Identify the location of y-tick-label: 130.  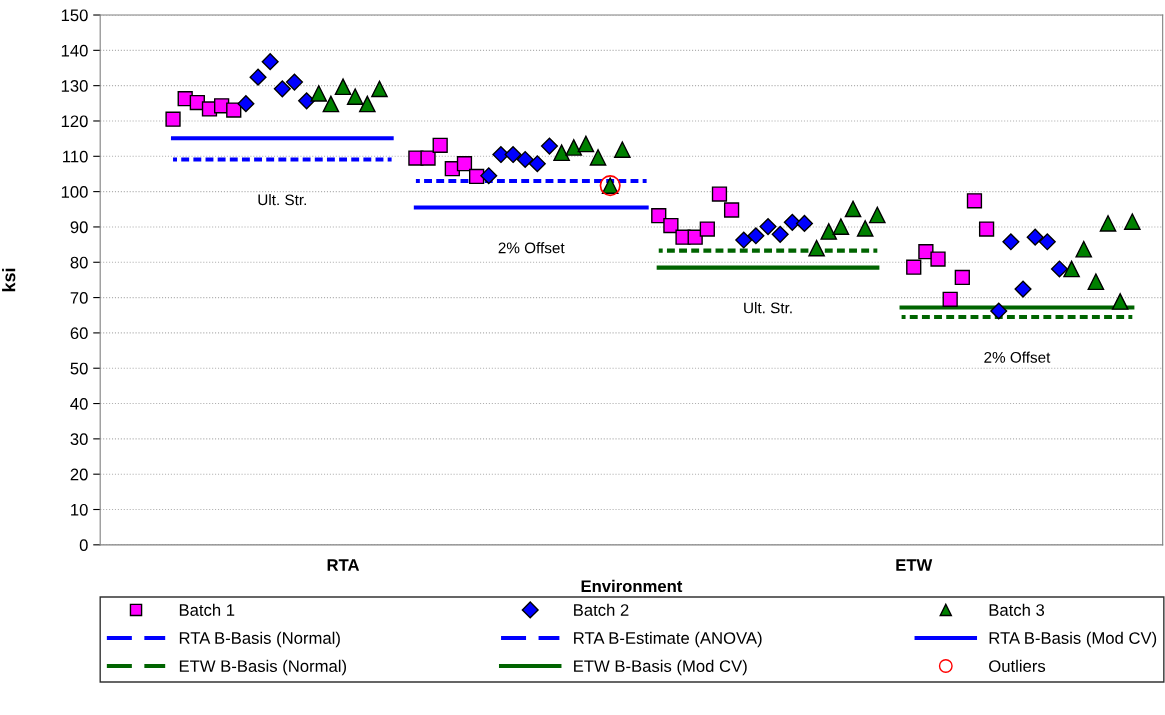
(74, 86).